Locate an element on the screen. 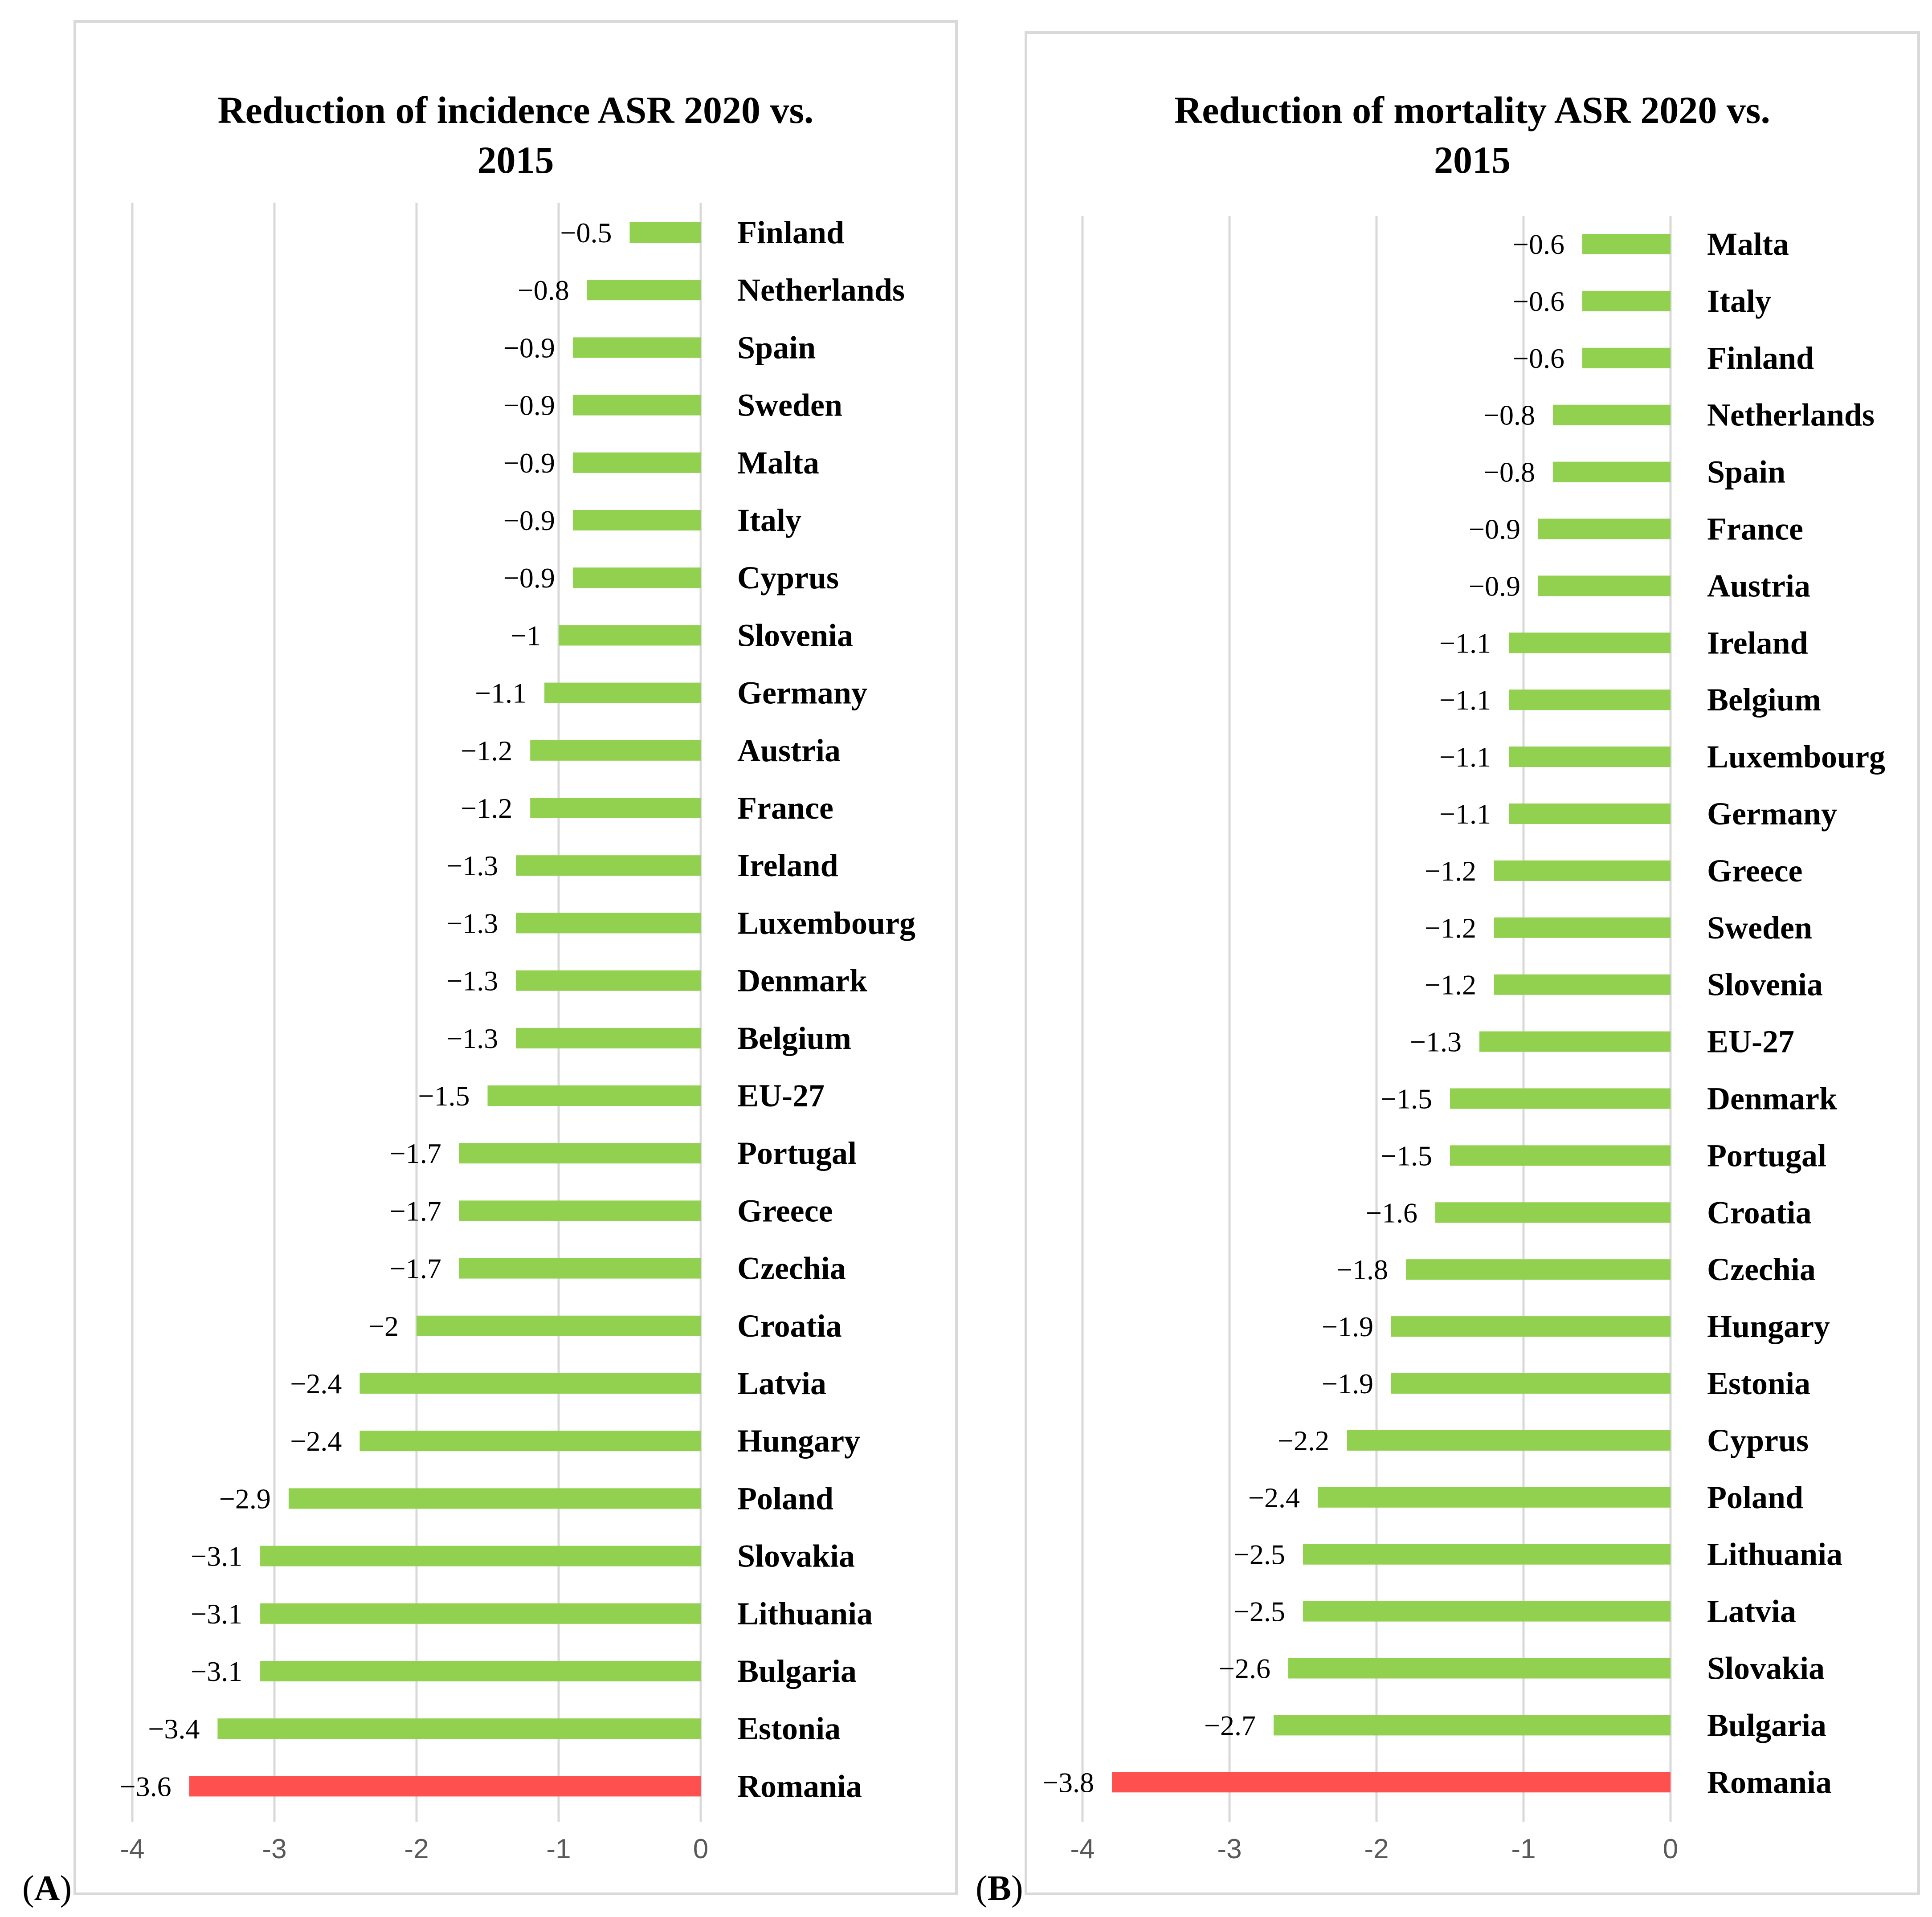  bar-value-label: −2 is located at coordinates (383, 1326).